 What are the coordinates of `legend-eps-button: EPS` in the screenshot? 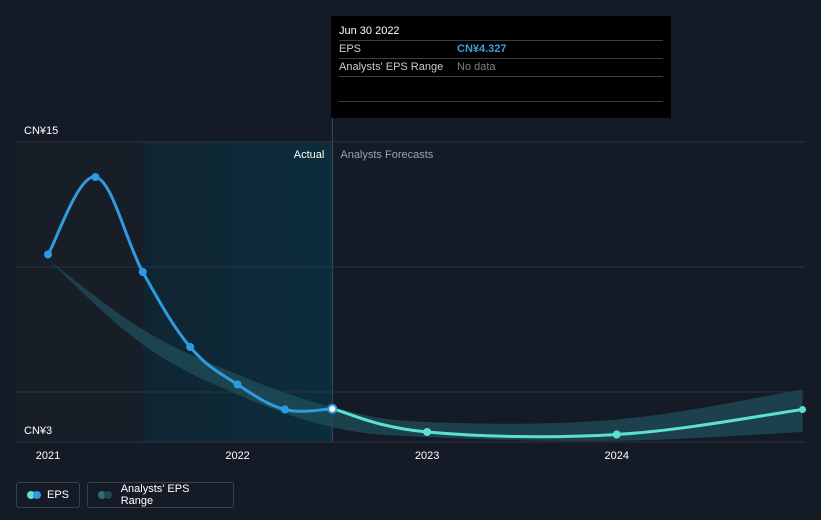 It's located at (48, 495).